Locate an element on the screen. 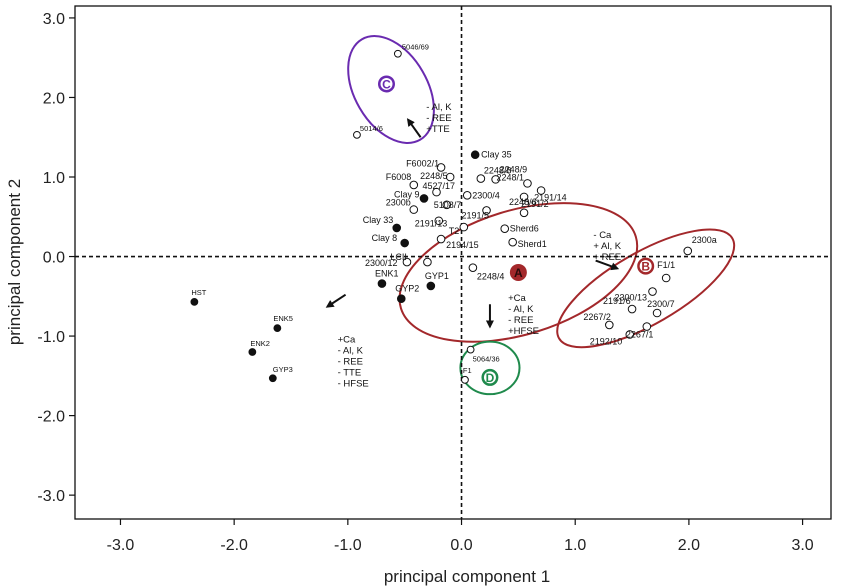 The image size is (847, 586). point-label: F6008 is located at coordinates (399, 177).